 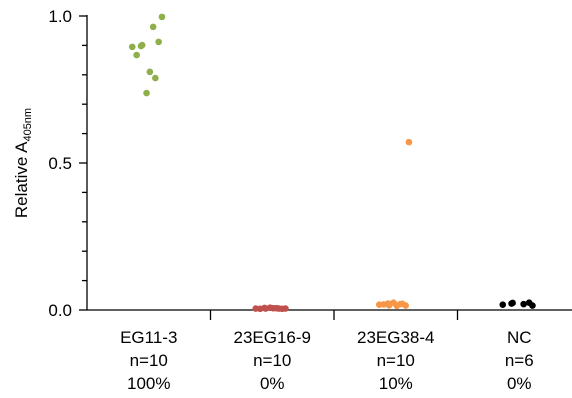 I want to click on x-tick-label: NC, so click(x=519, y=337).